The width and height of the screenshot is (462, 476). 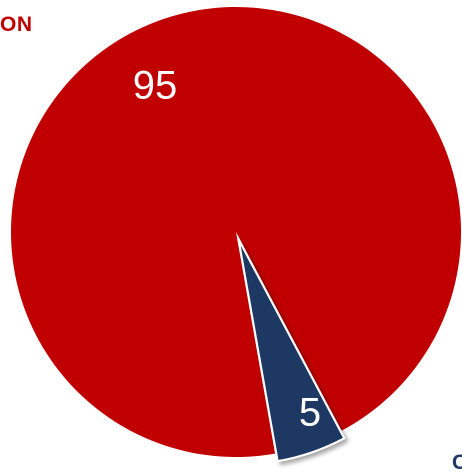 I want to click on pie-slice-off, so click(x=291, y=351).